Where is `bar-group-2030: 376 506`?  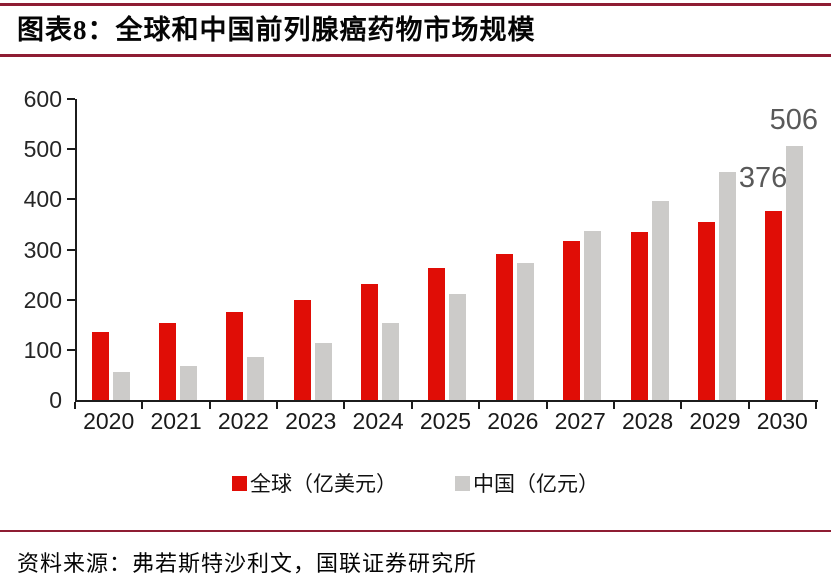 bar-group-2030: 376 506 is located at coordinates (778, 249).